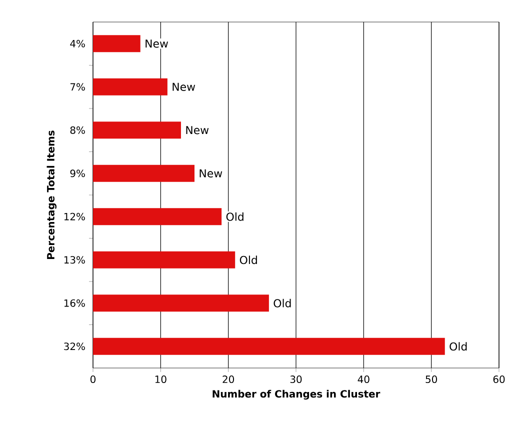 This screenshot has height=441, width=519. What do you see at coordinates (228, 380) in the screenshot?
I see `x-tick-label: 20` at bounding box center [228, 380].